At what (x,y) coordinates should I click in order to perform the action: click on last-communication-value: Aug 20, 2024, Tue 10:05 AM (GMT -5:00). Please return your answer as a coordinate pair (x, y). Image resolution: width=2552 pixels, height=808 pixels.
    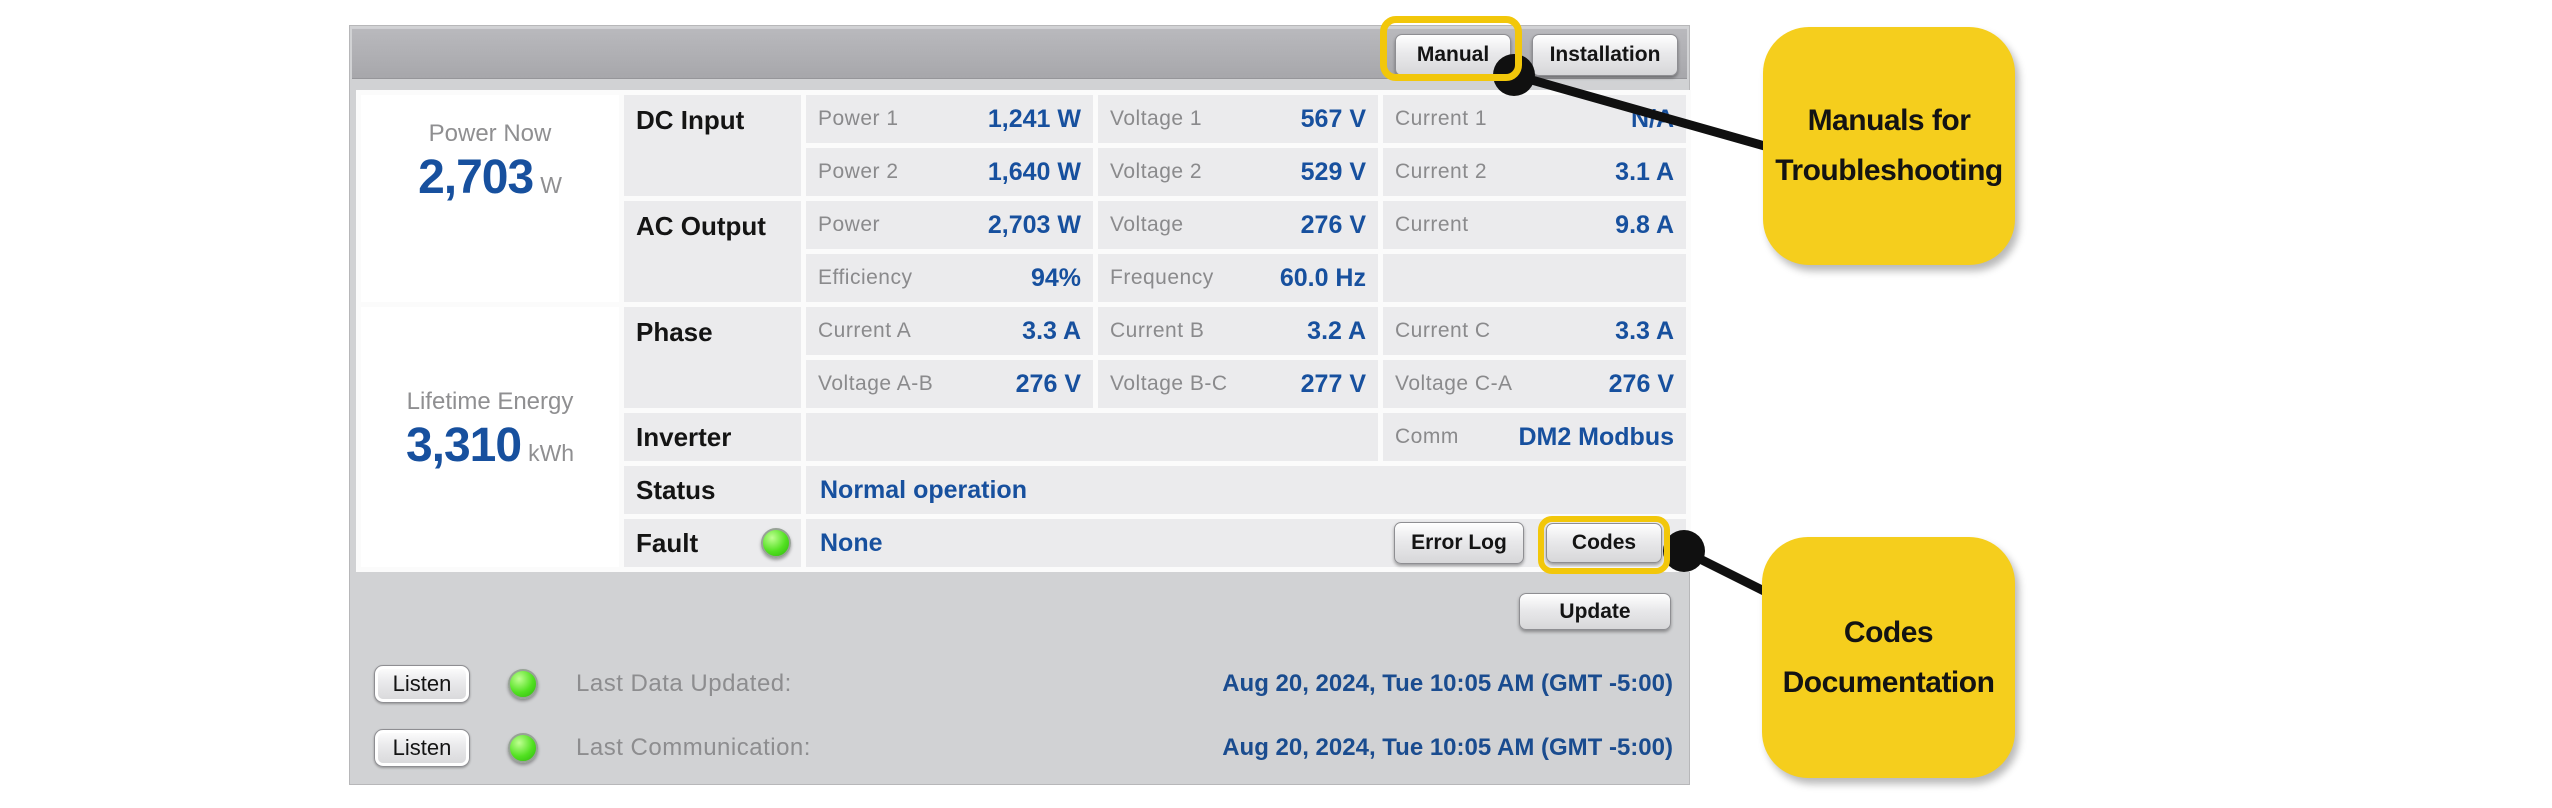
    Looking at the image, I should click on (1447, 747).